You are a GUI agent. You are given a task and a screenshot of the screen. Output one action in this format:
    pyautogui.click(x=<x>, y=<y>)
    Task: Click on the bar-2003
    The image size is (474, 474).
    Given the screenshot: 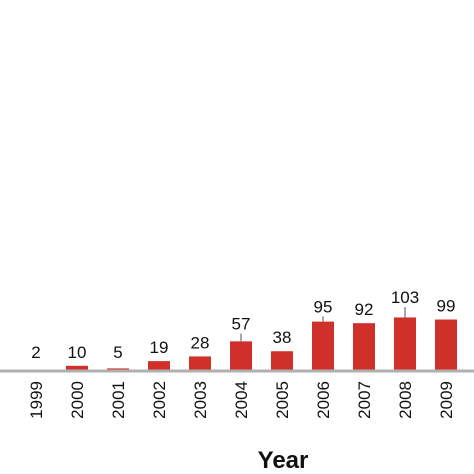 What is the action you would take?
    pyautogui.click(x=200, y=363)
    